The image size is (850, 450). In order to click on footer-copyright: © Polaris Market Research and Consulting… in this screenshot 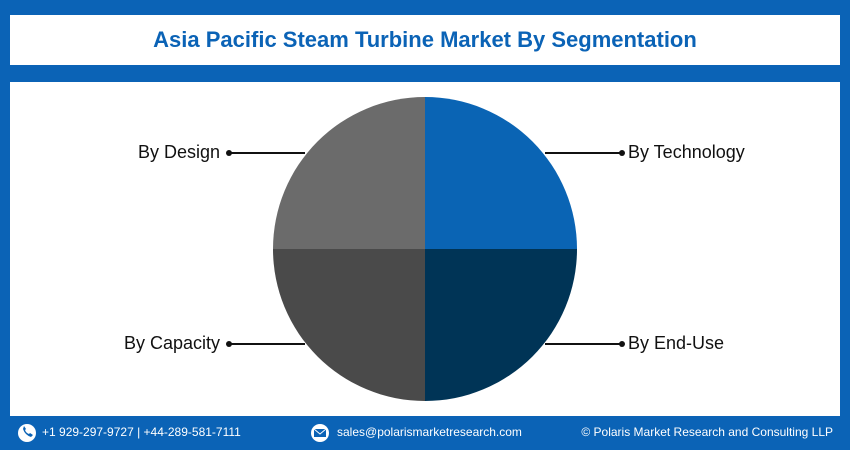, I will do `click(707, 432)`.